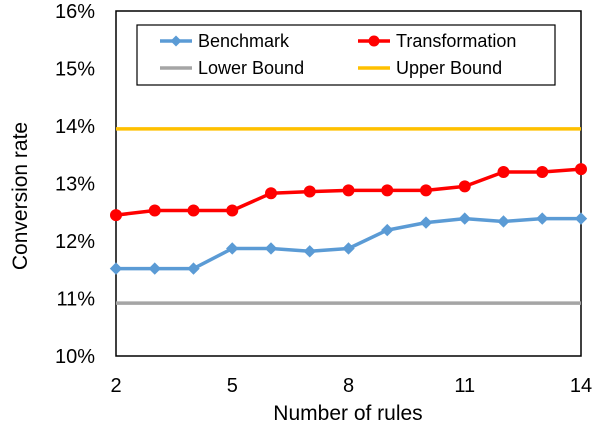 The width and height of the screenshot is (598, 427). I want to click on x-axis-tick-labels: 2 5 8 11 14, so click(351, 386).